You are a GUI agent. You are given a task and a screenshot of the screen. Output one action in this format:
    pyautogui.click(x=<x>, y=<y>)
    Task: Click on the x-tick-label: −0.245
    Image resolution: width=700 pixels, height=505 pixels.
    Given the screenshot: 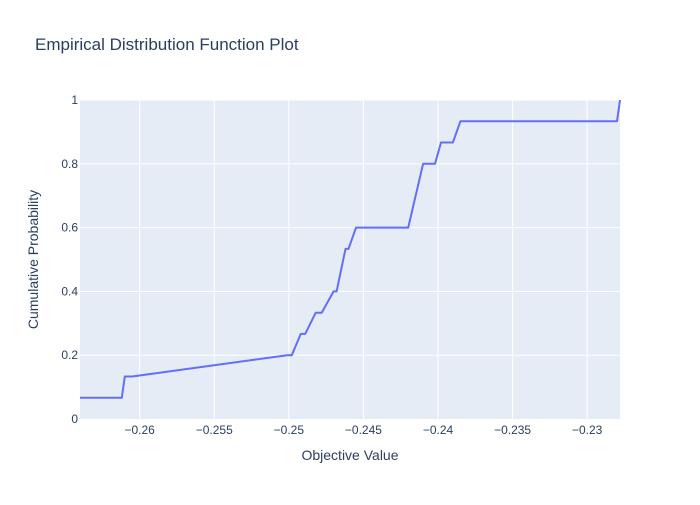 What is the action you would take?
    pyautogui.click(x=363, y=430)
    